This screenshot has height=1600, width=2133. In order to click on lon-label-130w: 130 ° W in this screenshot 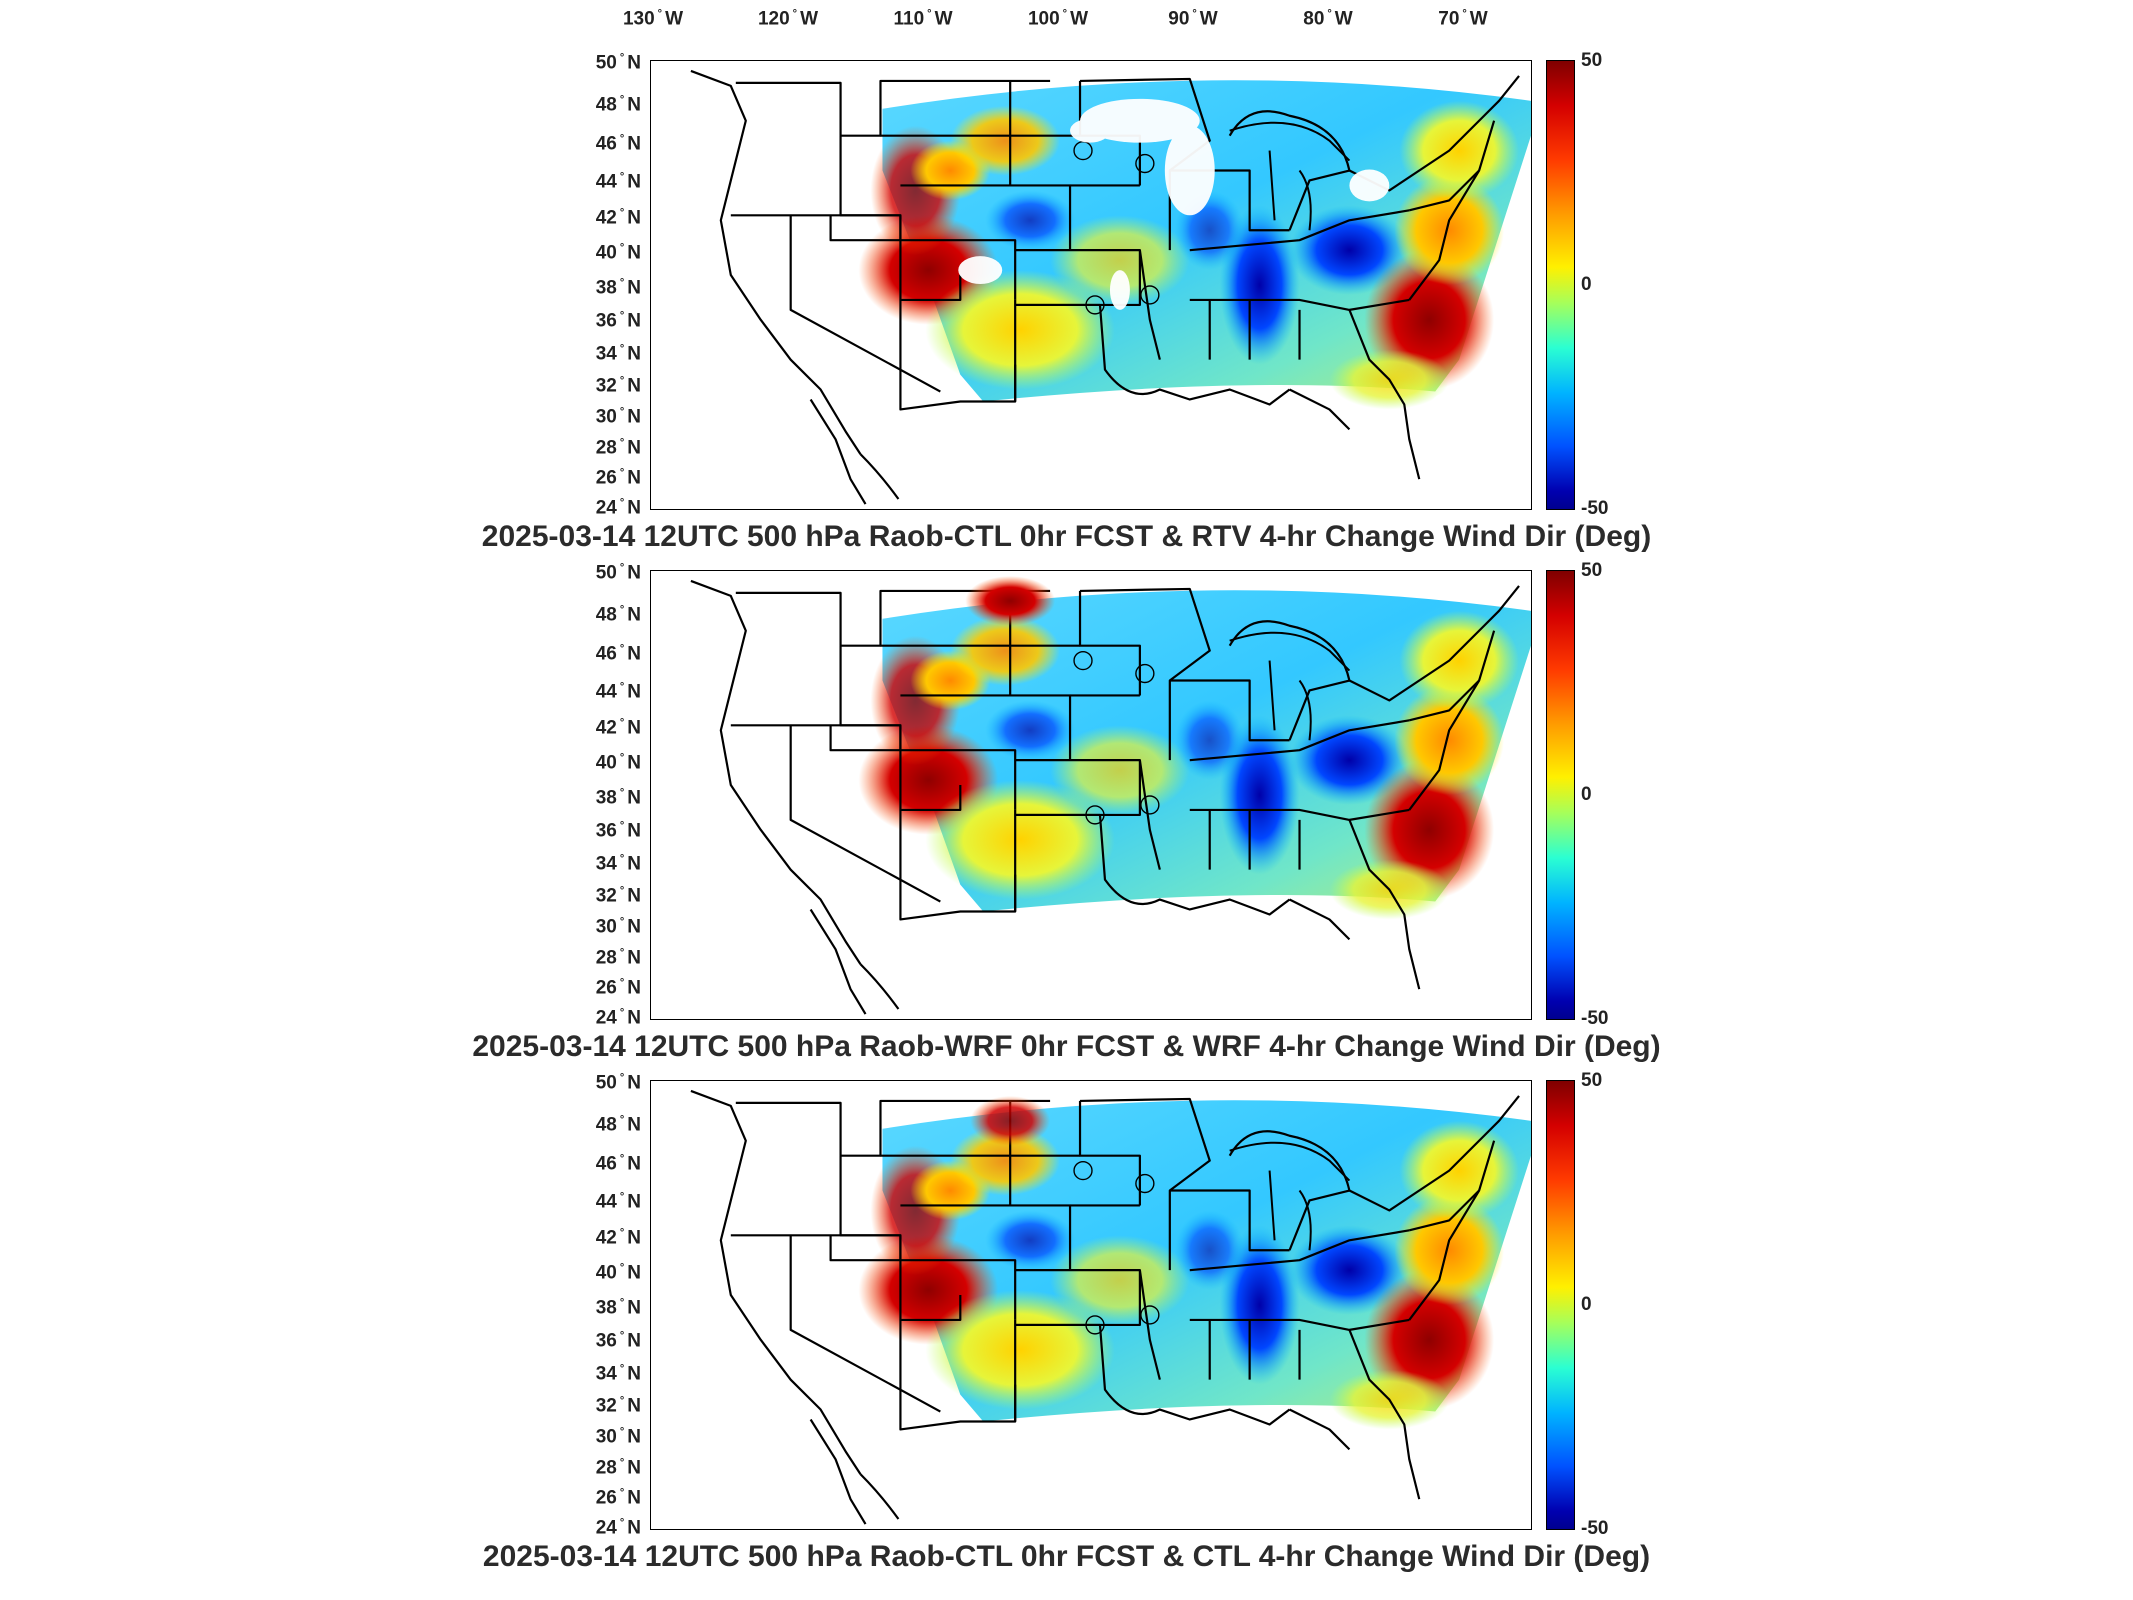, I will do `click(653, 19)`.